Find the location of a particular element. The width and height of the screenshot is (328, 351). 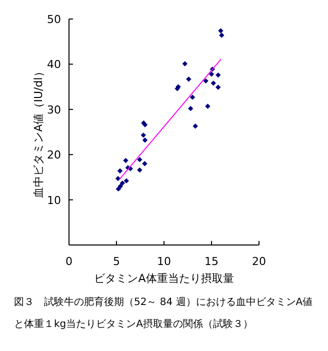

y-tick-label: 40 is located at coordinates (54, 65).